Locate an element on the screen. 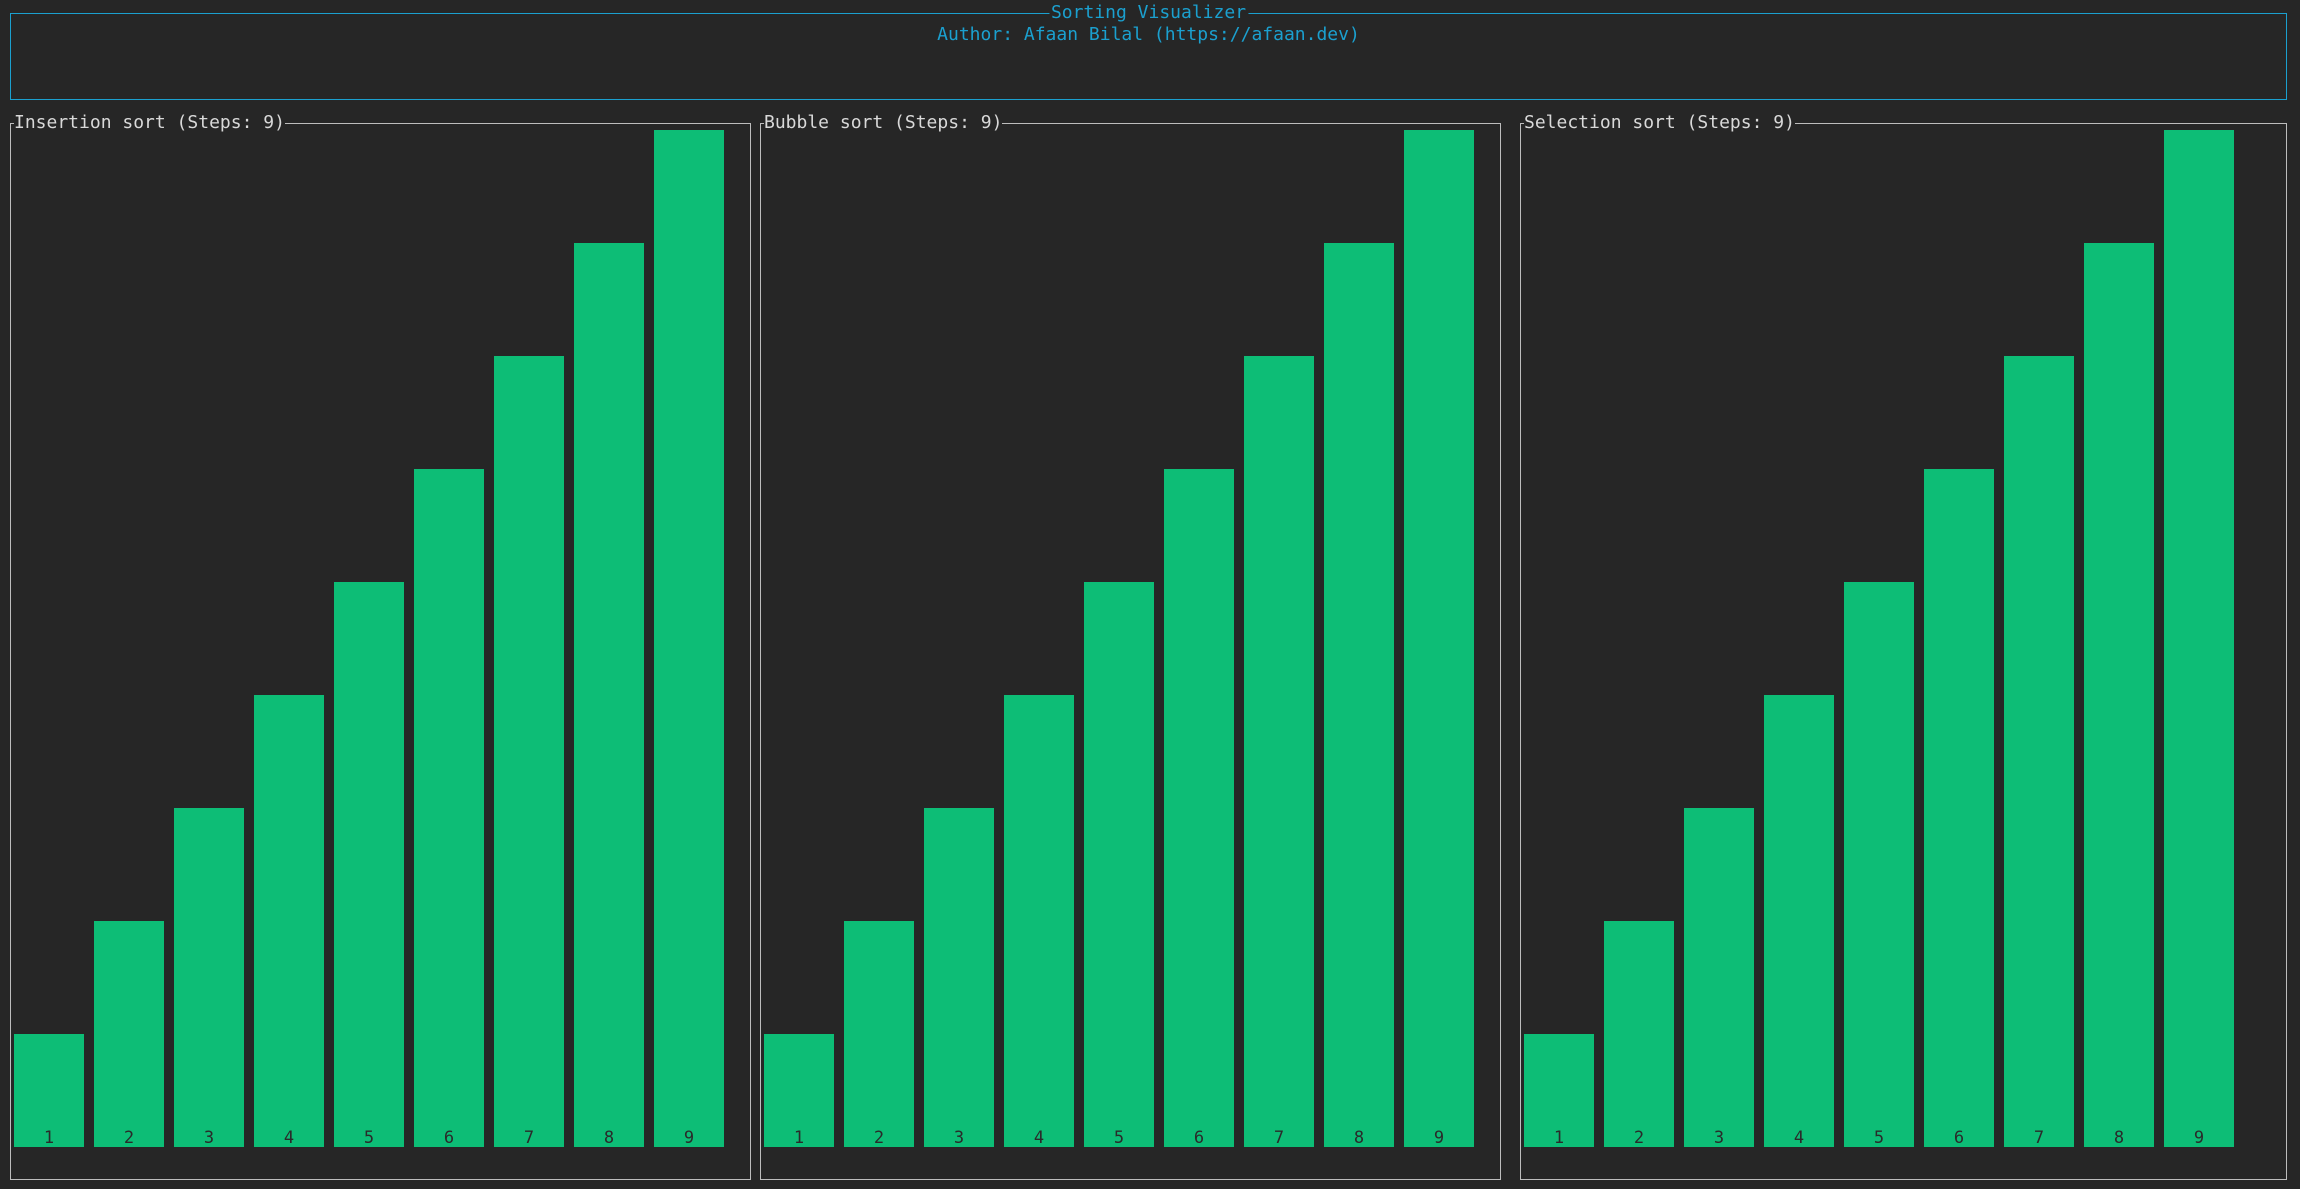 This screenshot has height=1189, width=2300. author-line: Author: Afaan Bilal (https://afaan.dev) is located at coordinates (1148, 34).